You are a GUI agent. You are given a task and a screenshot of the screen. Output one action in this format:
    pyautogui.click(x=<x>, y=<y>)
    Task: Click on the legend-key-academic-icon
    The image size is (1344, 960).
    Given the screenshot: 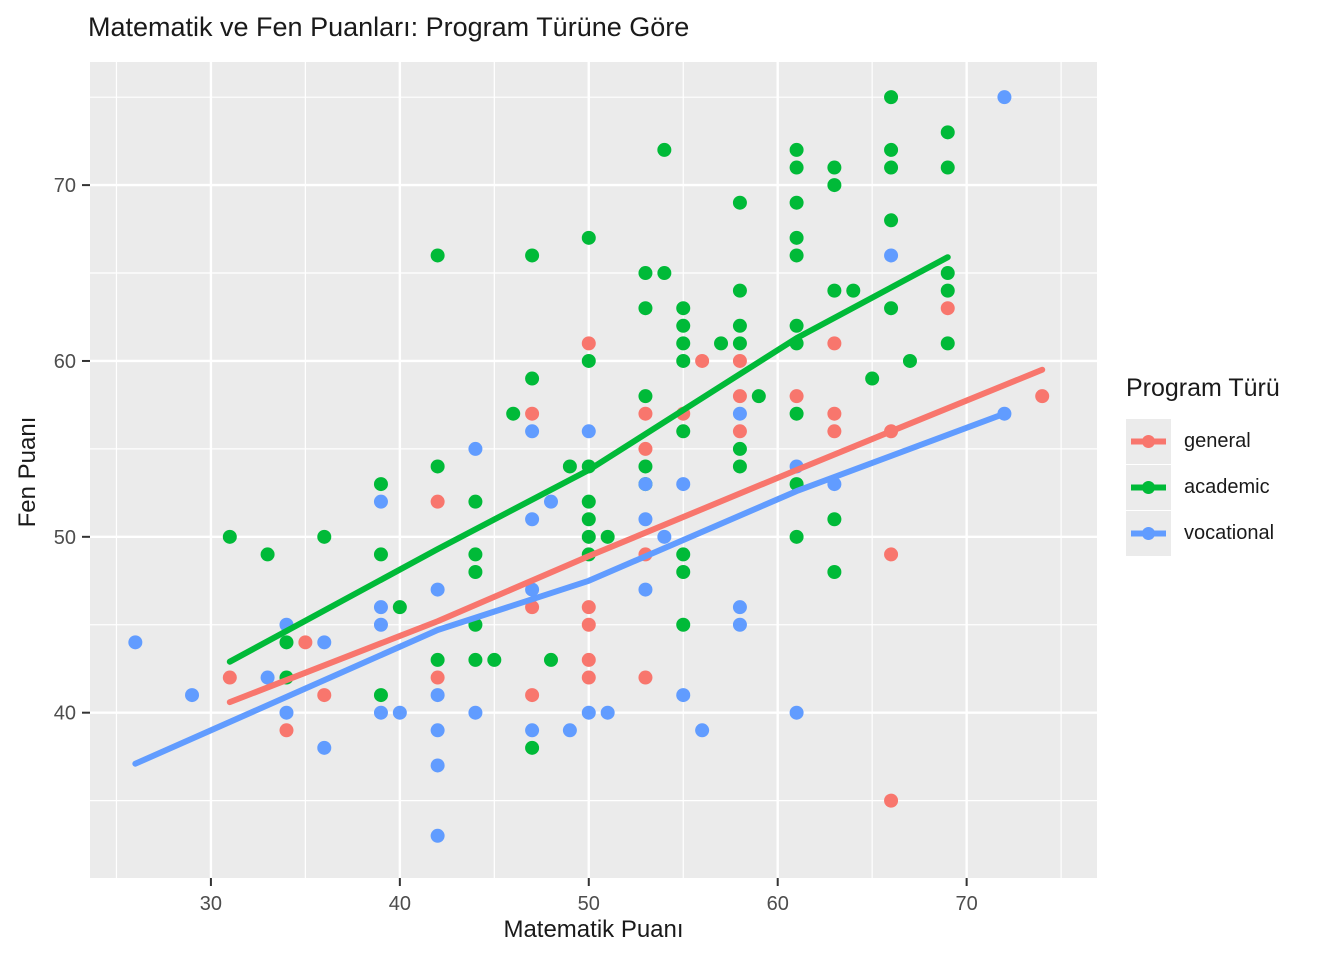 What is the action you would take?
    pyautogui.click(x=1148, y=487)
    